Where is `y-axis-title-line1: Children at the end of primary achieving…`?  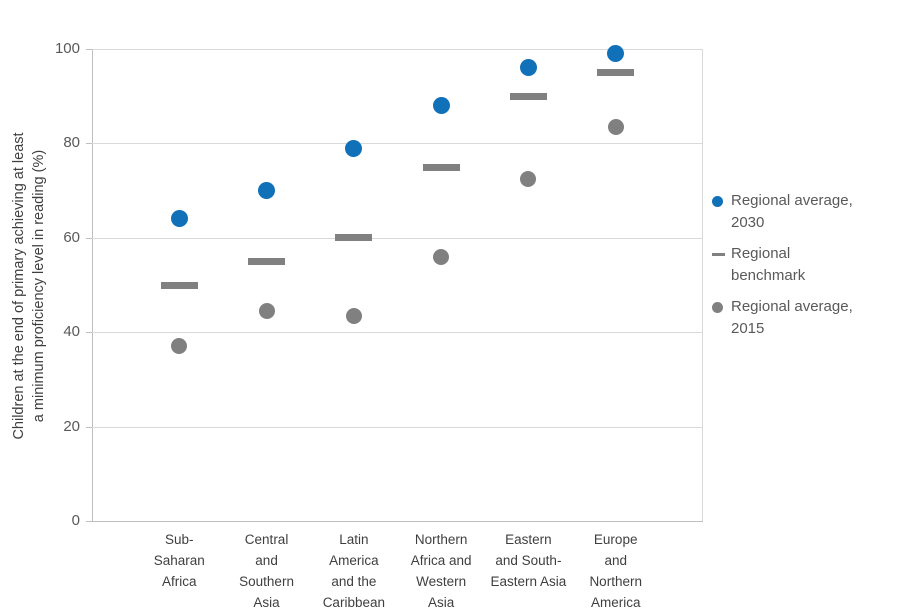
y-axis-title-line1: Children at the end of primary achieving… is located at coordinates (19, 286).